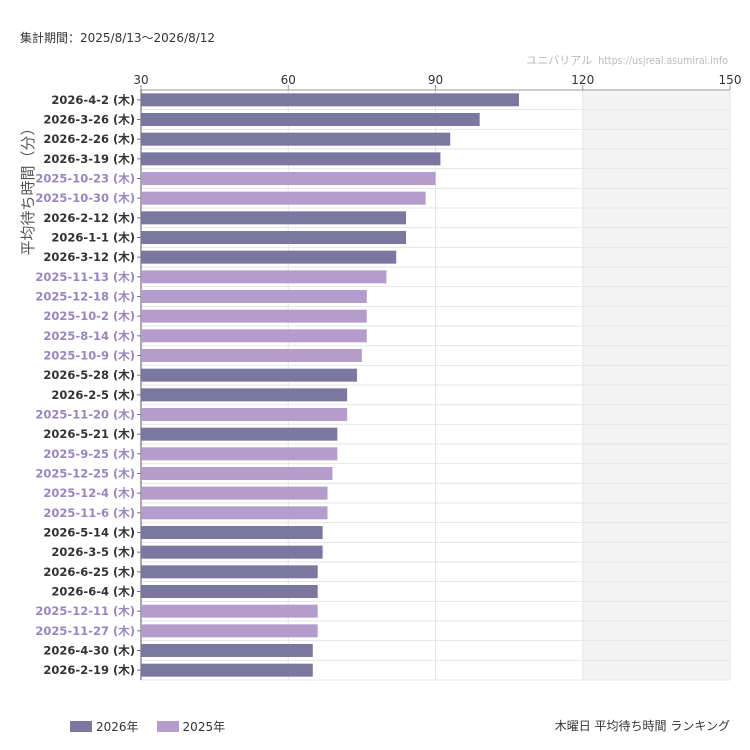  What do you see at coordinates (204, 727) in the screenshot?
I see `legend-label-2025: 2025年` at bounding box center [204, 727].